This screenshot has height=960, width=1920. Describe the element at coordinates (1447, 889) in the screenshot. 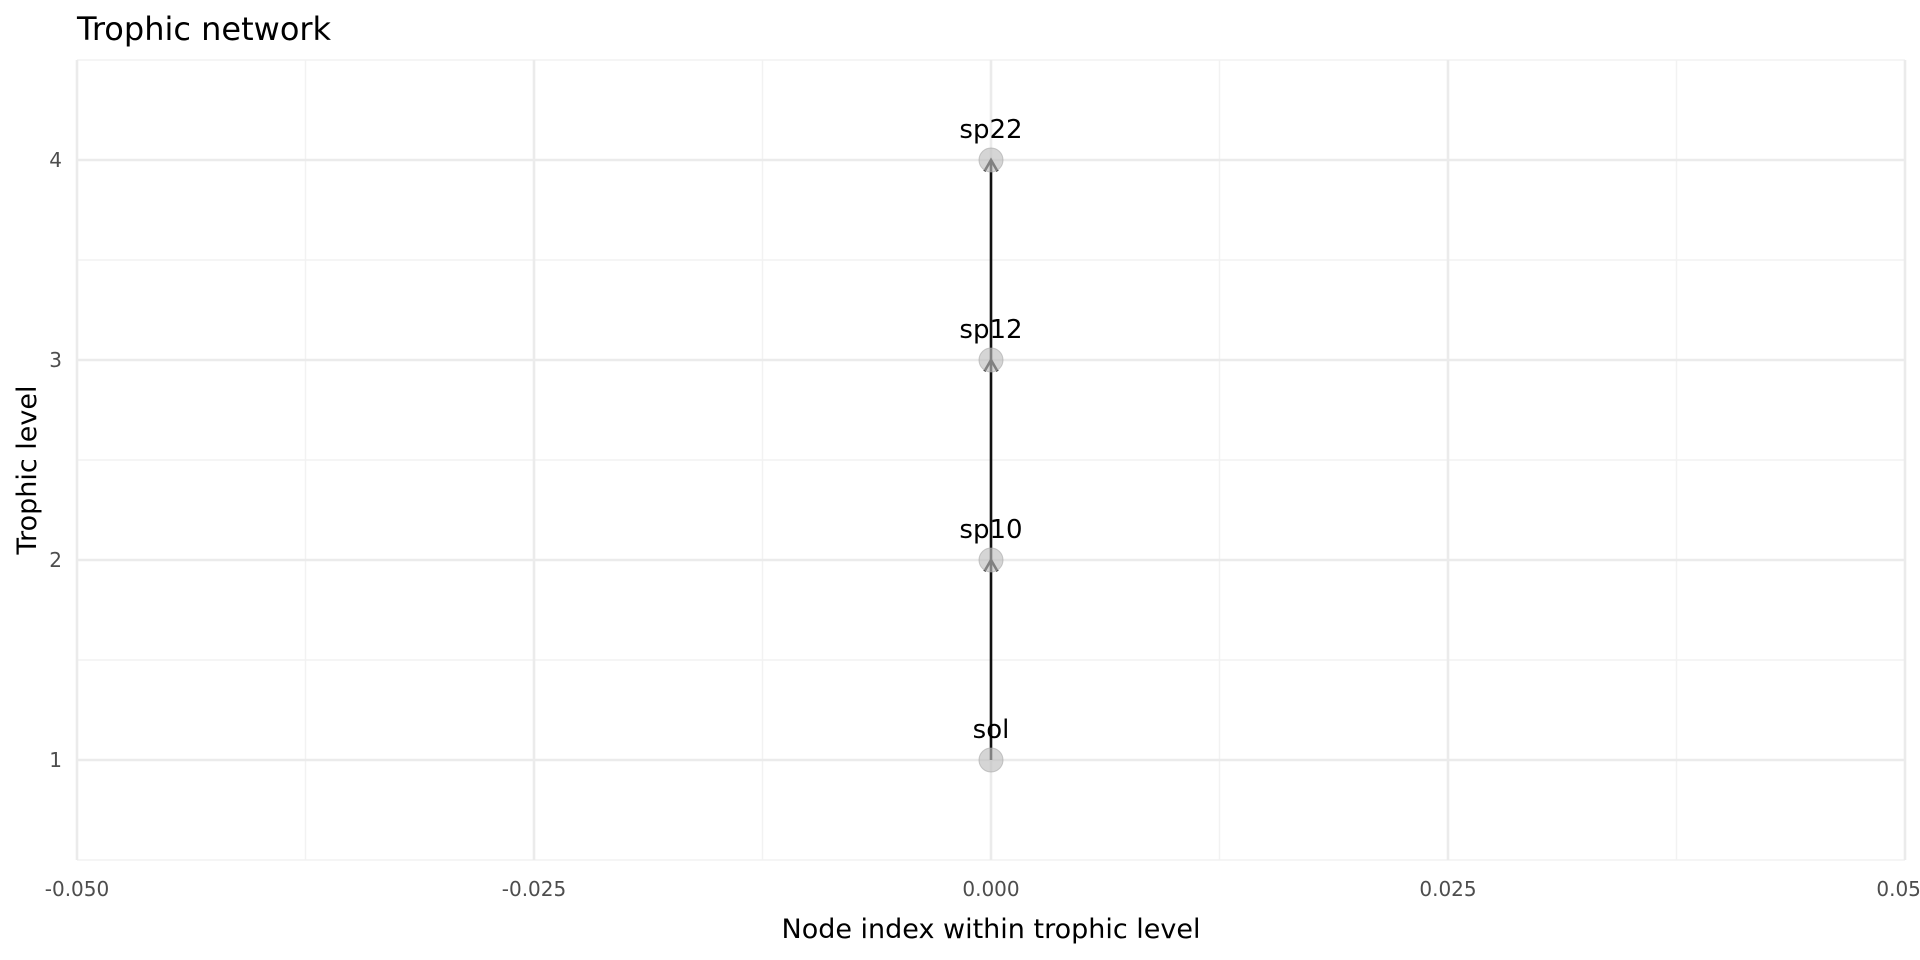

I see `x-tick-label: 0.025` at that location.